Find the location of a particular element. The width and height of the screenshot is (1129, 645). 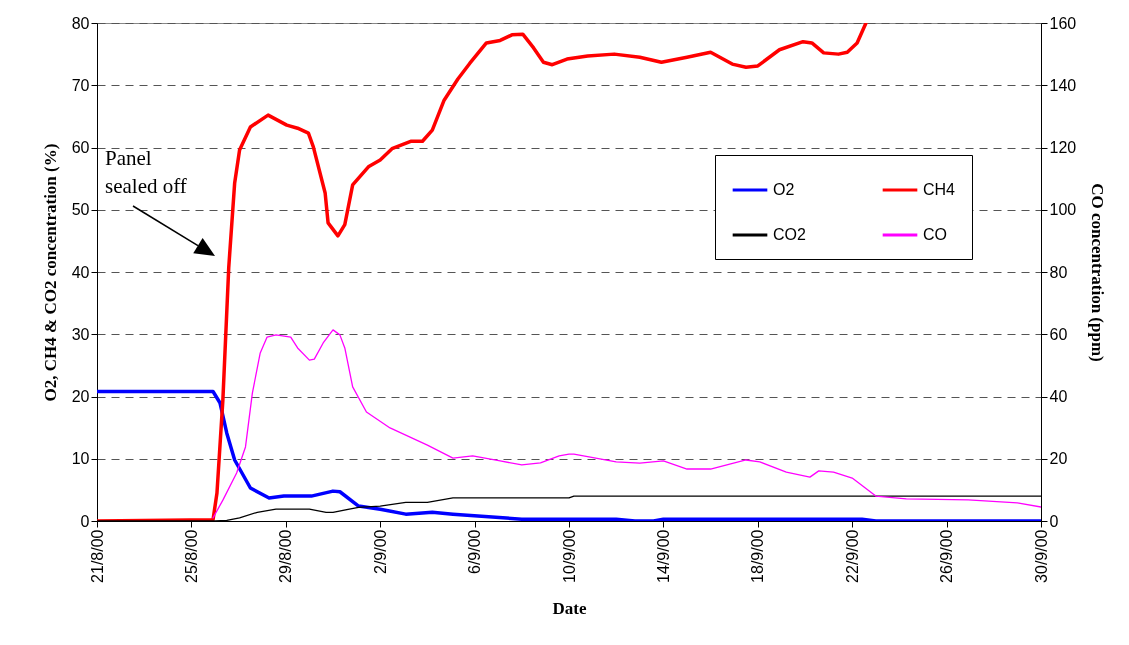

y2-tick-label: 140 is located at coordinates (1063, 85).